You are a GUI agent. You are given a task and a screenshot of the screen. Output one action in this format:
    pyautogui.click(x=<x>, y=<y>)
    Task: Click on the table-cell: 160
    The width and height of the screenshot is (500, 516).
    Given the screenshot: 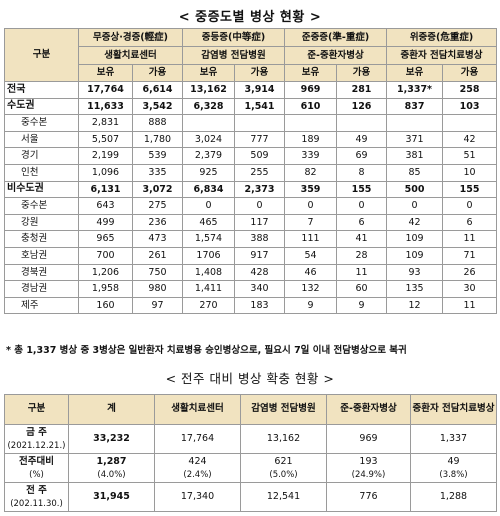 What is the action you would take?
    pyautogui.click(x=105, y=305)
    